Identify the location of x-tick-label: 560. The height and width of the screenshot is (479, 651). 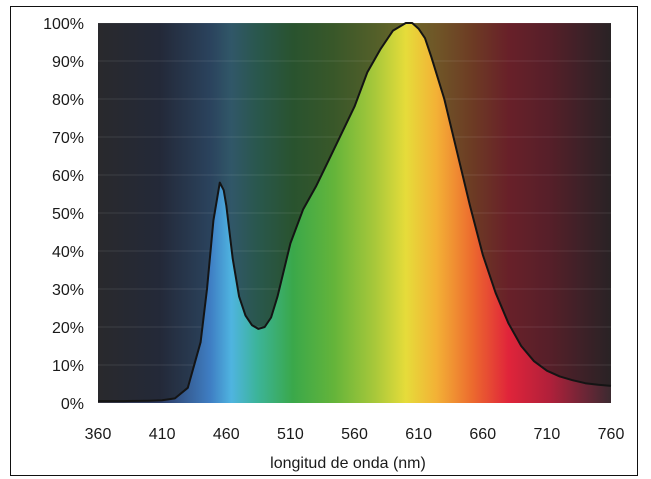
(354, 434).